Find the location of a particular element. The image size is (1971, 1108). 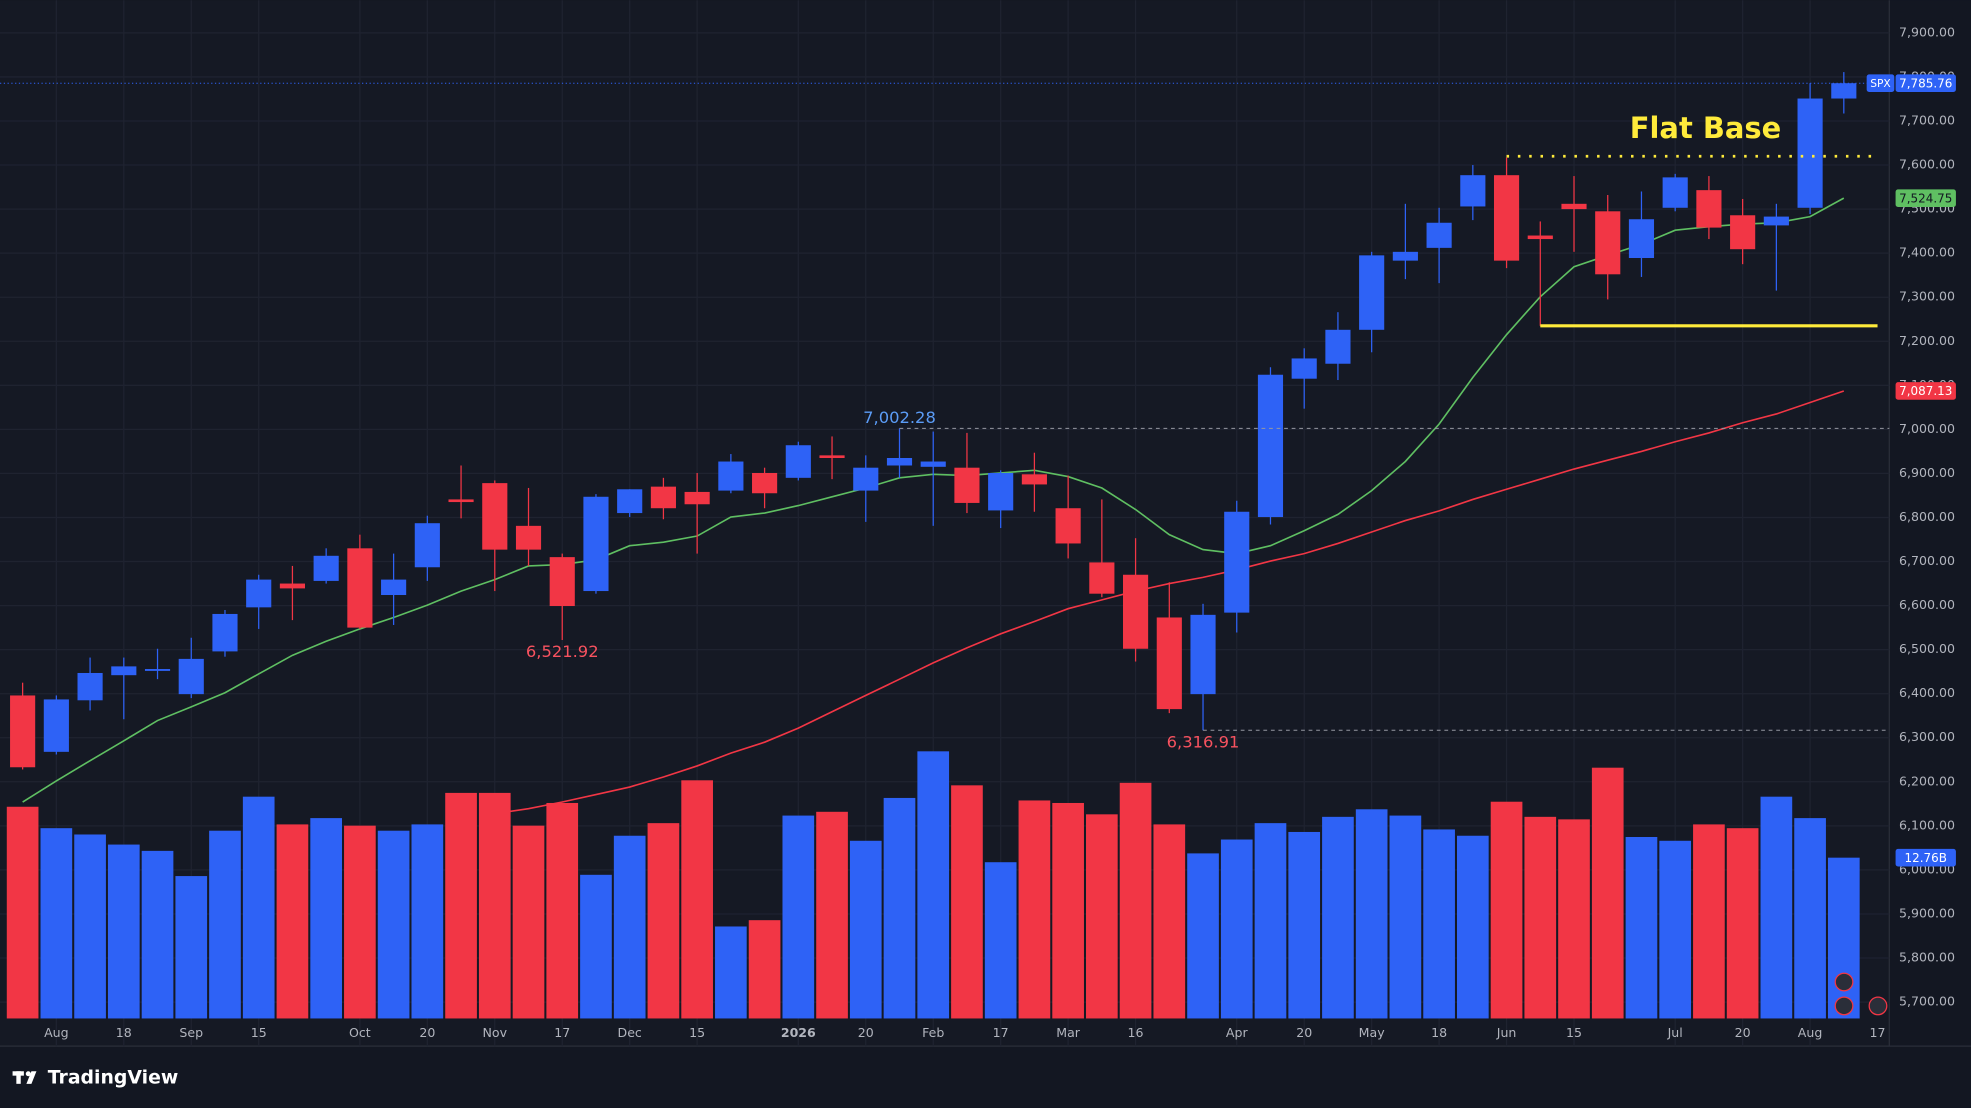

y-tick-label: 5,700.00 is located at coordinates (1927, 1001).